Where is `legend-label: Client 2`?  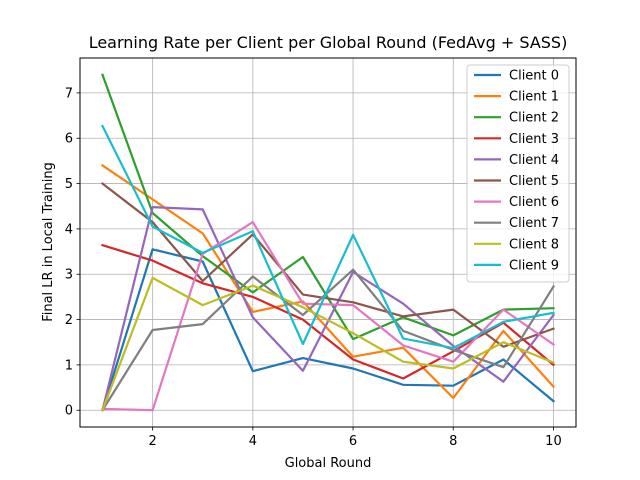
legend-label: Client 2 is located at coordinates (534, 118).